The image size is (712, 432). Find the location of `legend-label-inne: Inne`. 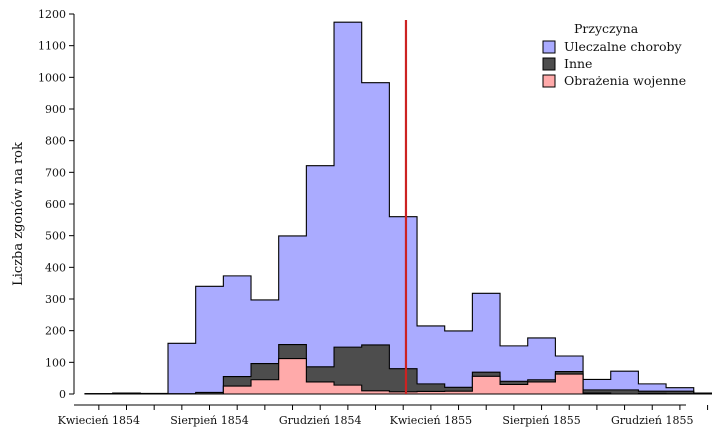

legend-label-inne: Inne is located at coordinates (578, 63).